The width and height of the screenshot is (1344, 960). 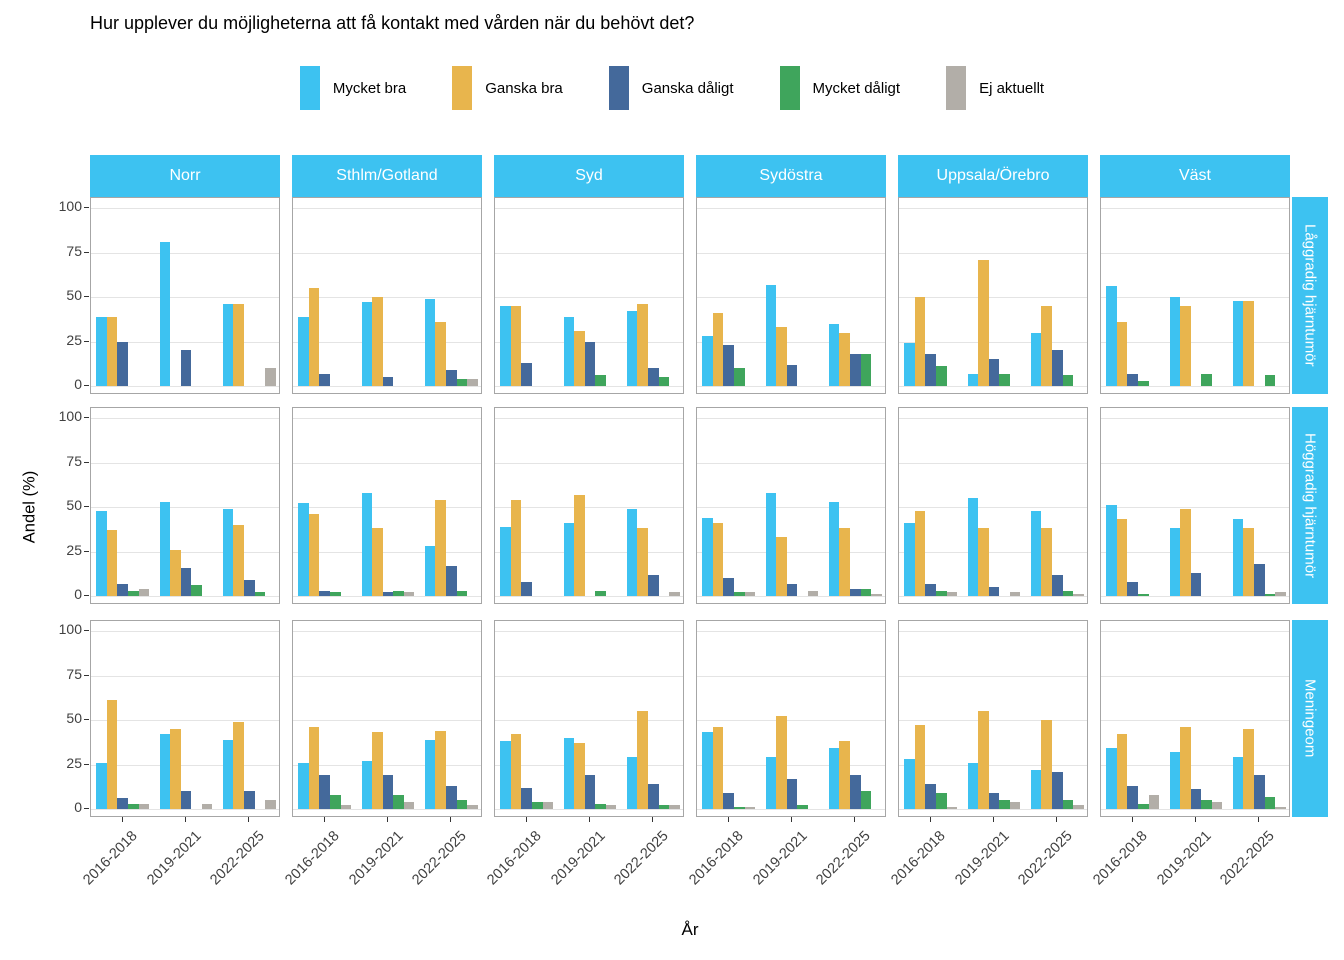 I want to click on x-axis-title: År, so click(x=690, y=929).